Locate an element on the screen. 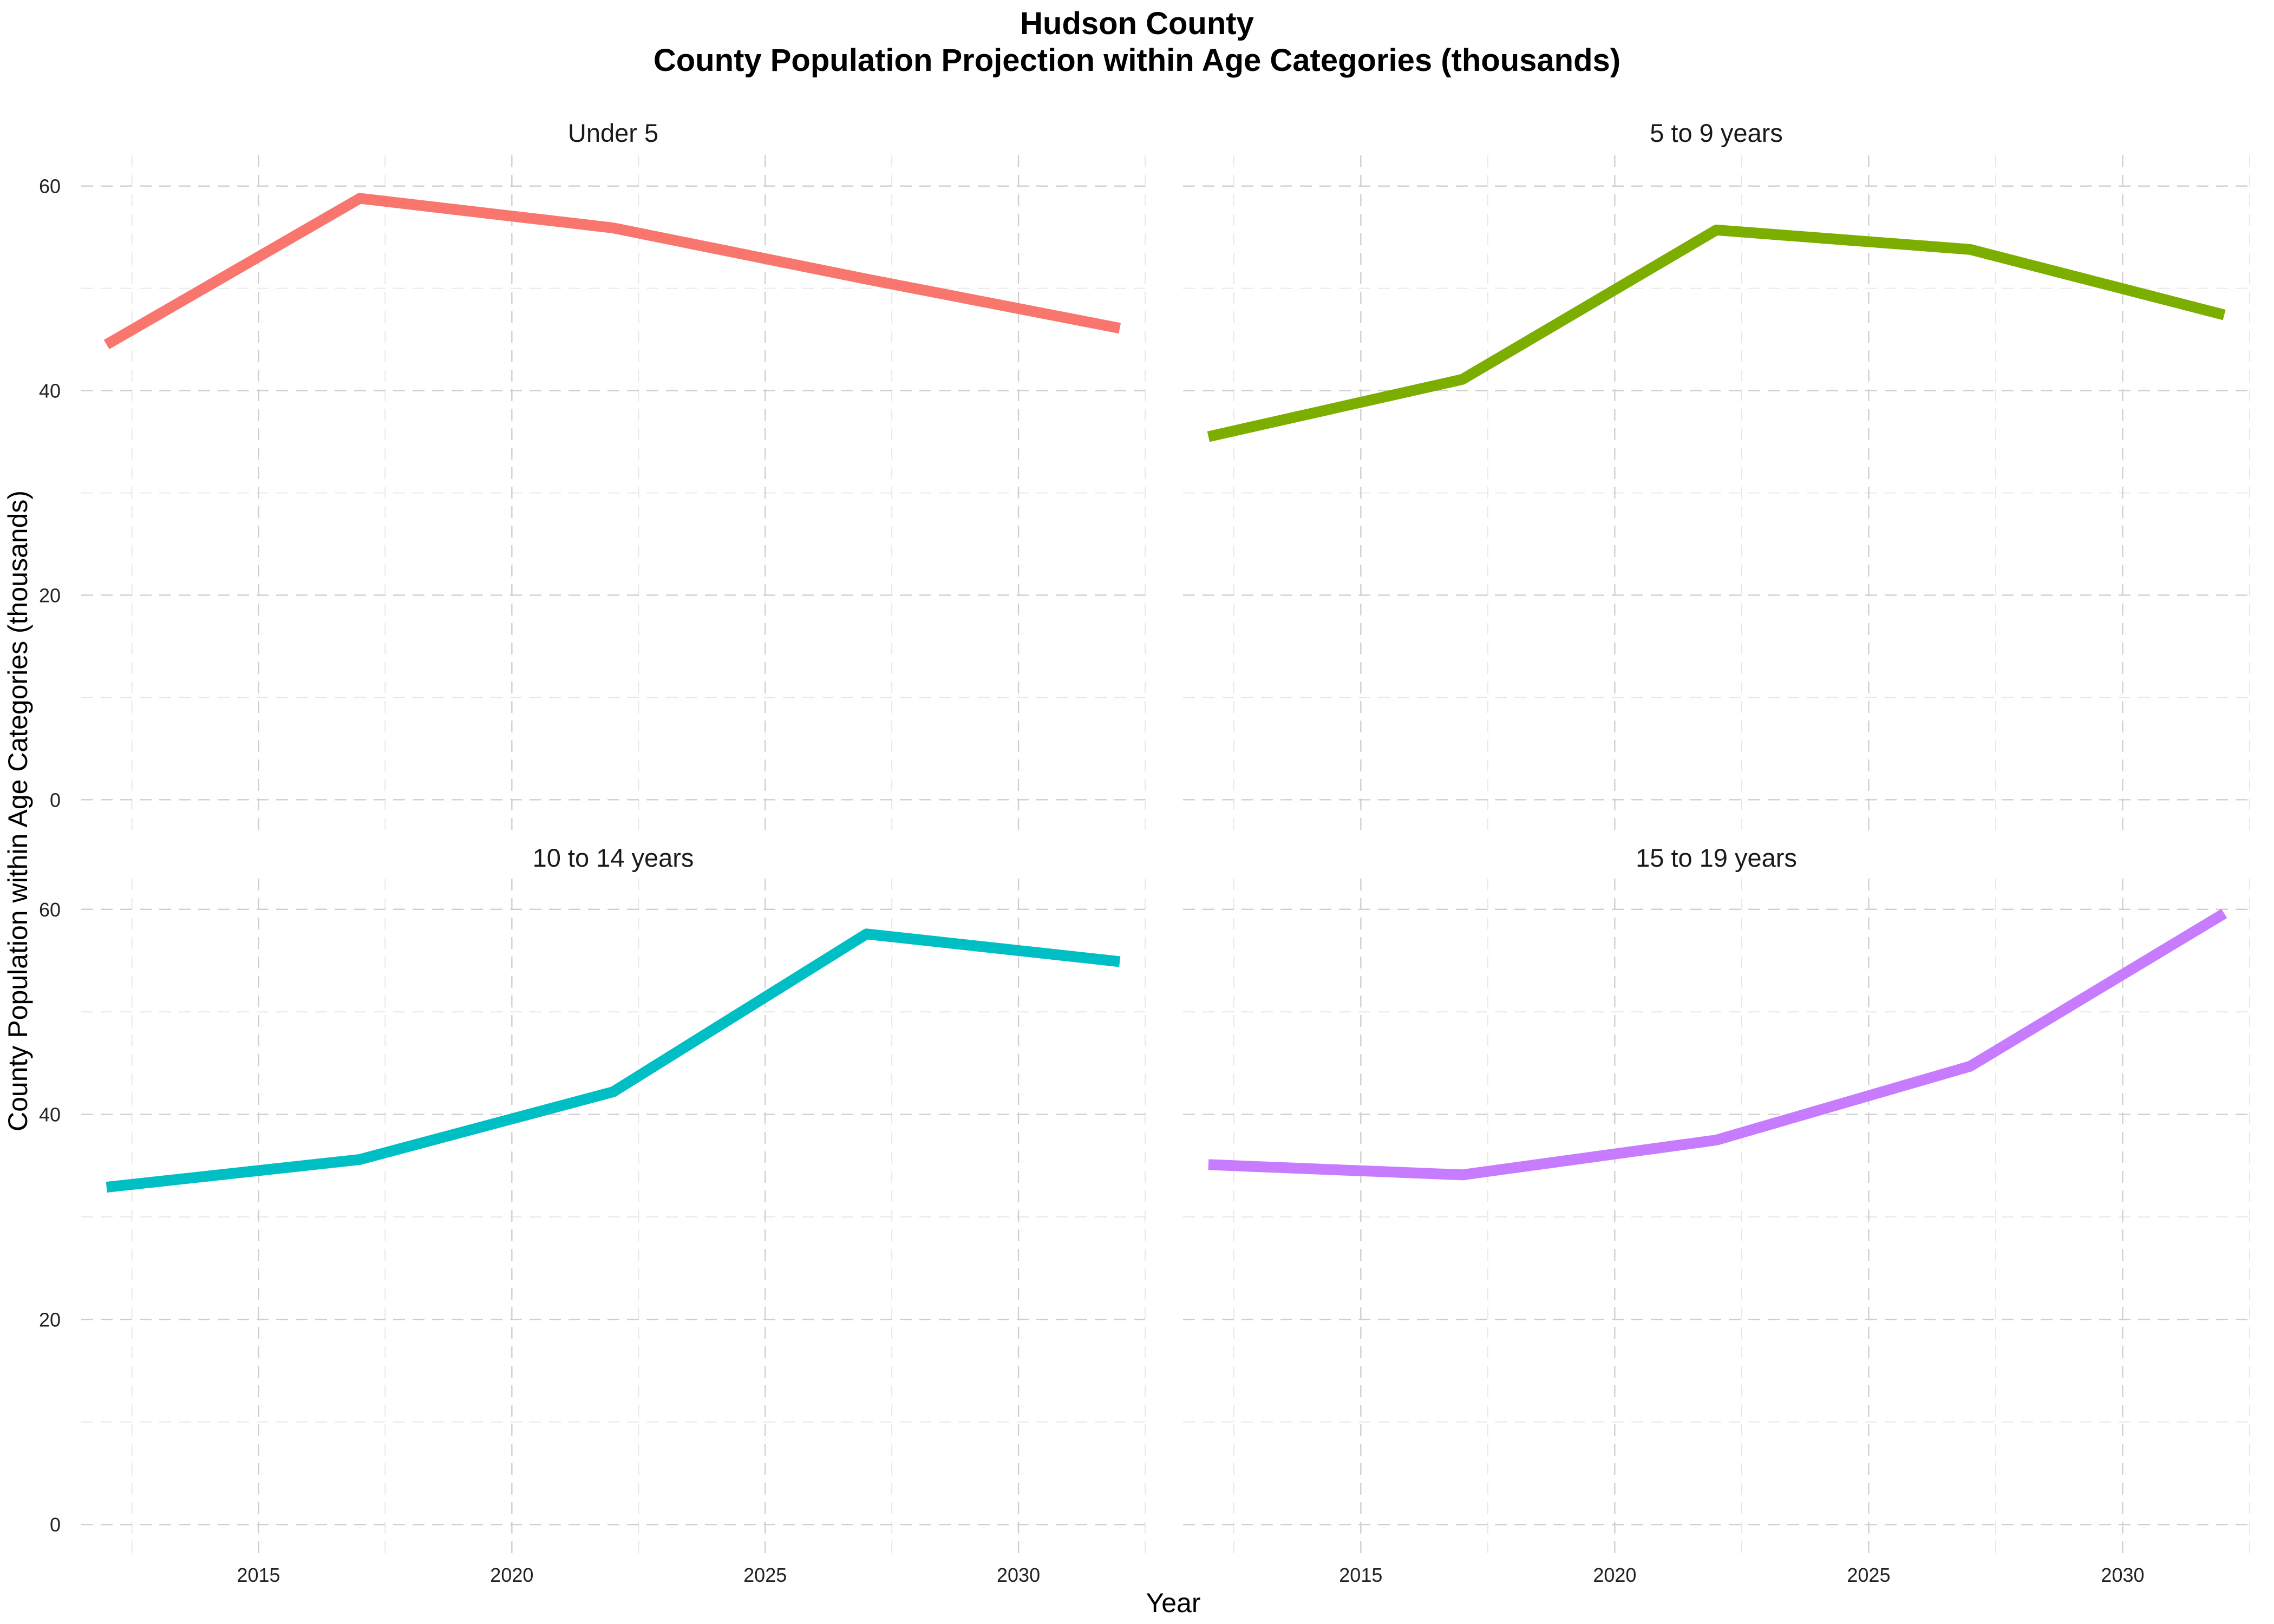  chart-title-line-1: Hudson County is located at coordinates (1137, 24).